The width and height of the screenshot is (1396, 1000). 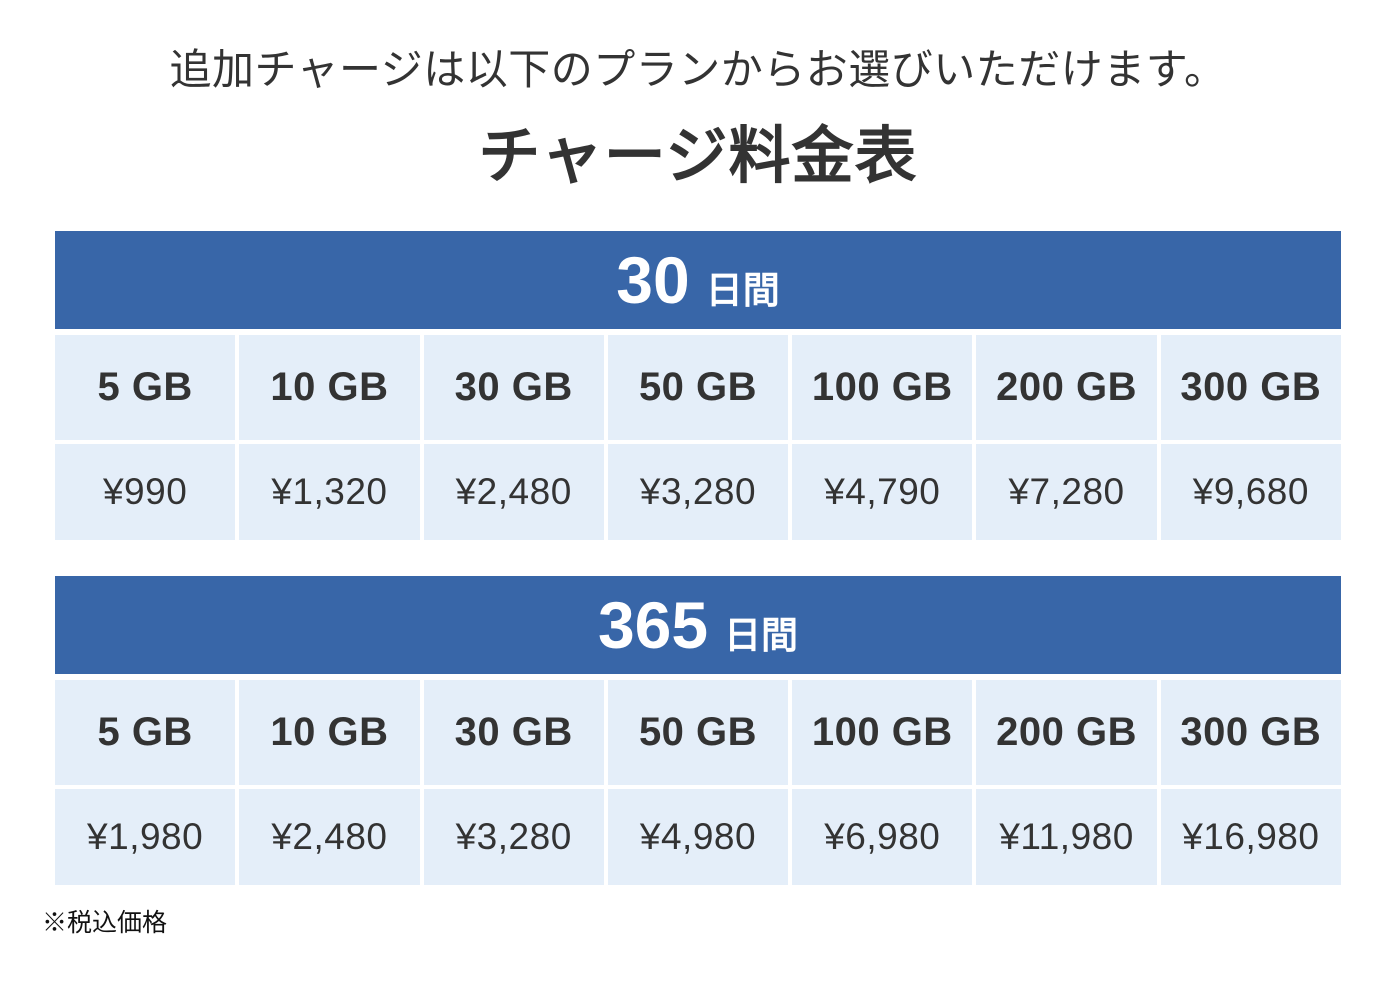 I want to click on price-cell: ¥4,790, so click(x=882, y=491).